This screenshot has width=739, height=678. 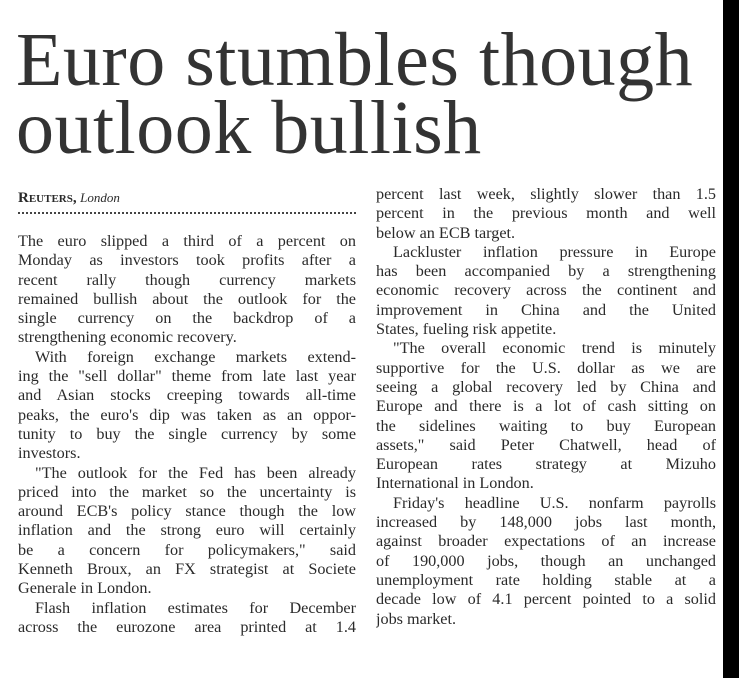 What do you see at coordinates (554, 251) in the screenshot?
I see `article-line: Lackluster inflation pressure in Europe` at bounding box center [554, 251].